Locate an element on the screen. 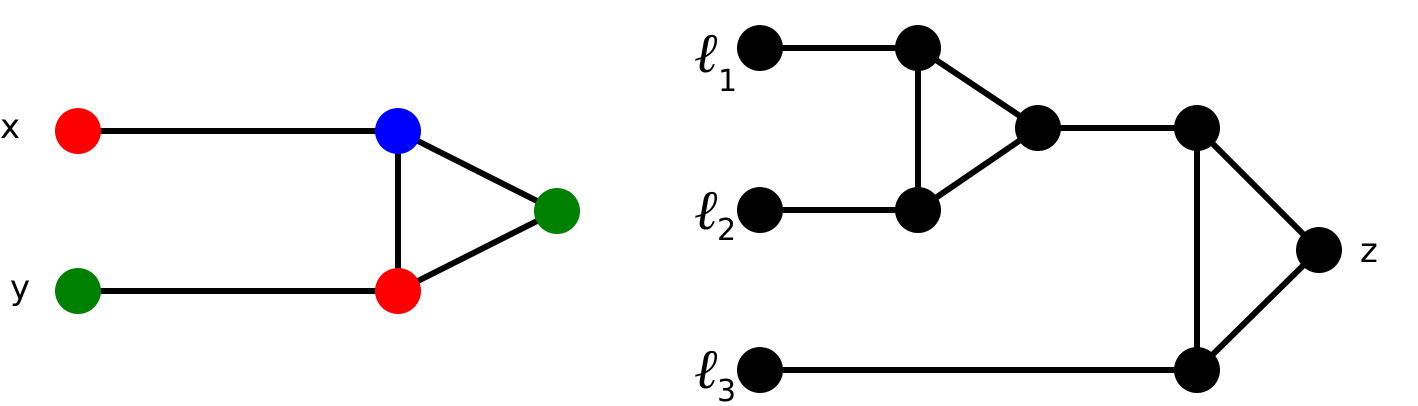 The image size is (1418, 406). right-node-top-left is located at coordinates (918, 48).